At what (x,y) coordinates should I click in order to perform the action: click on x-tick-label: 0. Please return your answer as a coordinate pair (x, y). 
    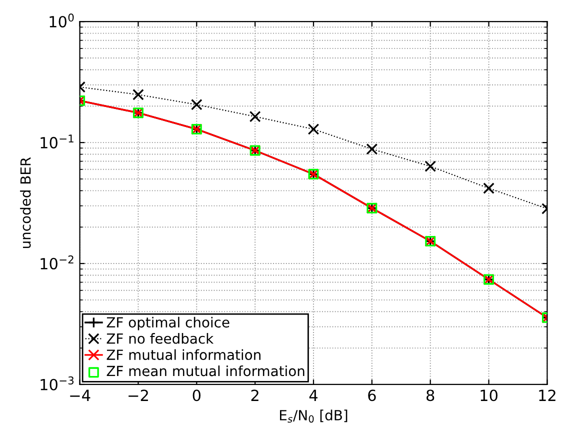
    Looking at the image, I should click on (196, 396).